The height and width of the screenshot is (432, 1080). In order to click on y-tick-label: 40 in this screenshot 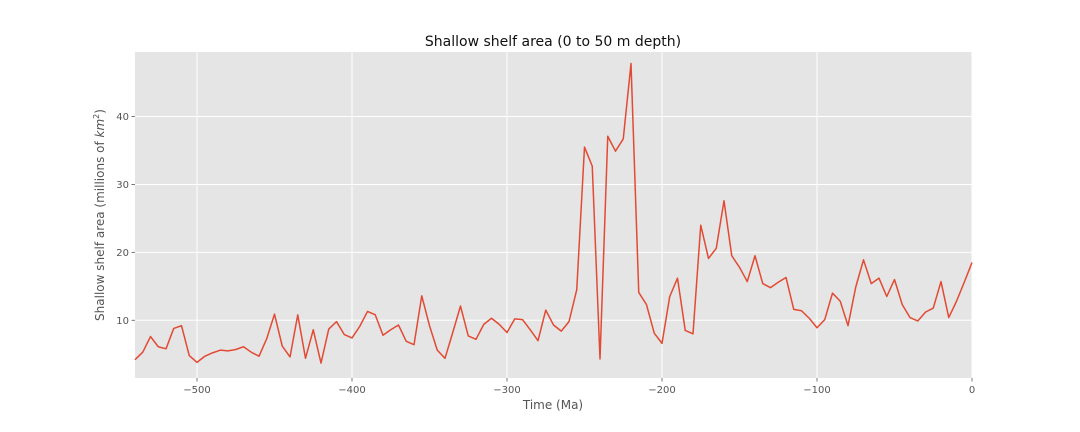, I will do `click(122, 117)`.